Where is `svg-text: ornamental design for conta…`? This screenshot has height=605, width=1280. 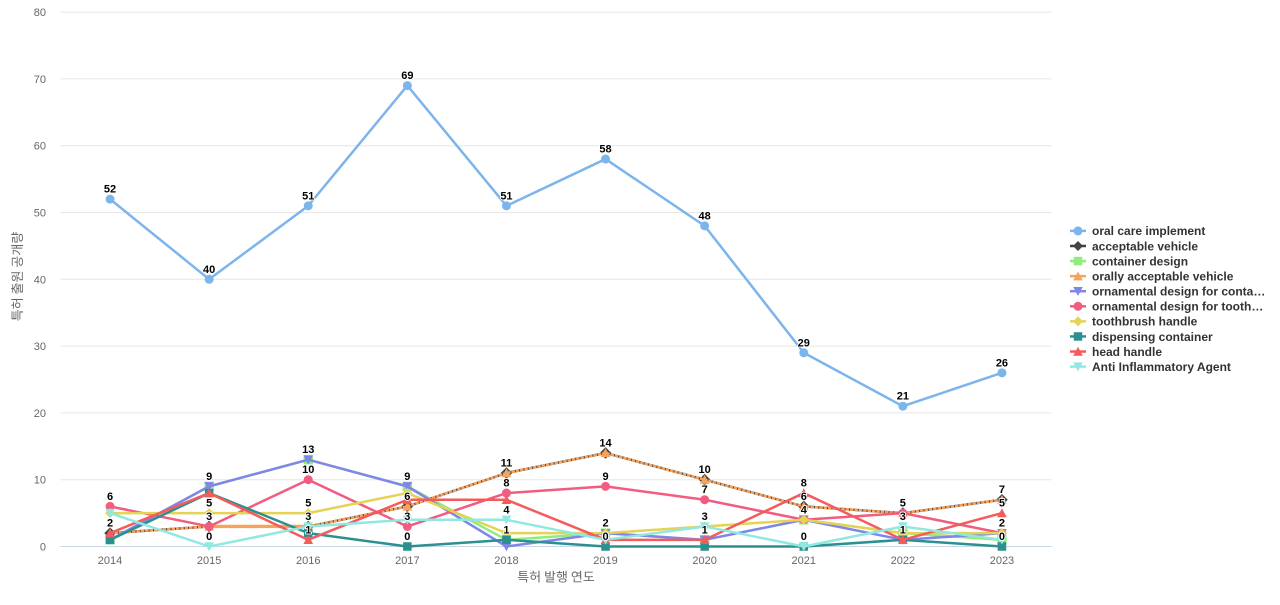 svg-text: ornamental design for conta… is located at coordinates (1178, 292).